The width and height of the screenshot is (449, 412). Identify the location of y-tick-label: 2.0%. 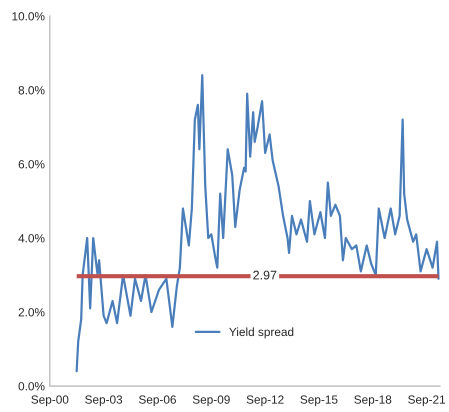
(31, 312).